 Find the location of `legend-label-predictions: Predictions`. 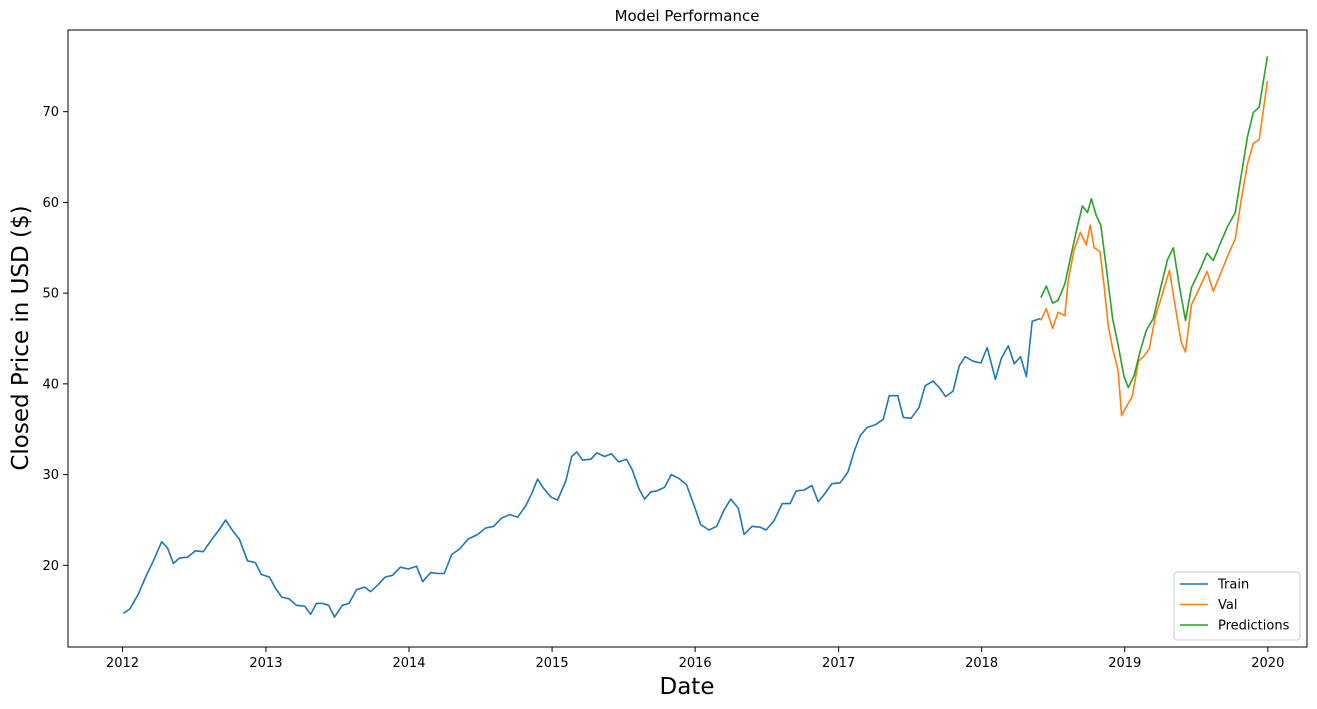

legend-label-predictions: Predictions is located at coordinates (1254, 626).